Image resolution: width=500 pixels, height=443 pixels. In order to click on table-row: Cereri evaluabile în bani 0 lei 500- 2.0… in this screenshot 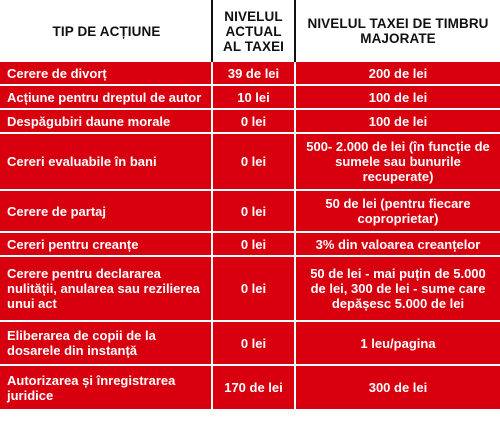, I will do `click(250, 161)`.